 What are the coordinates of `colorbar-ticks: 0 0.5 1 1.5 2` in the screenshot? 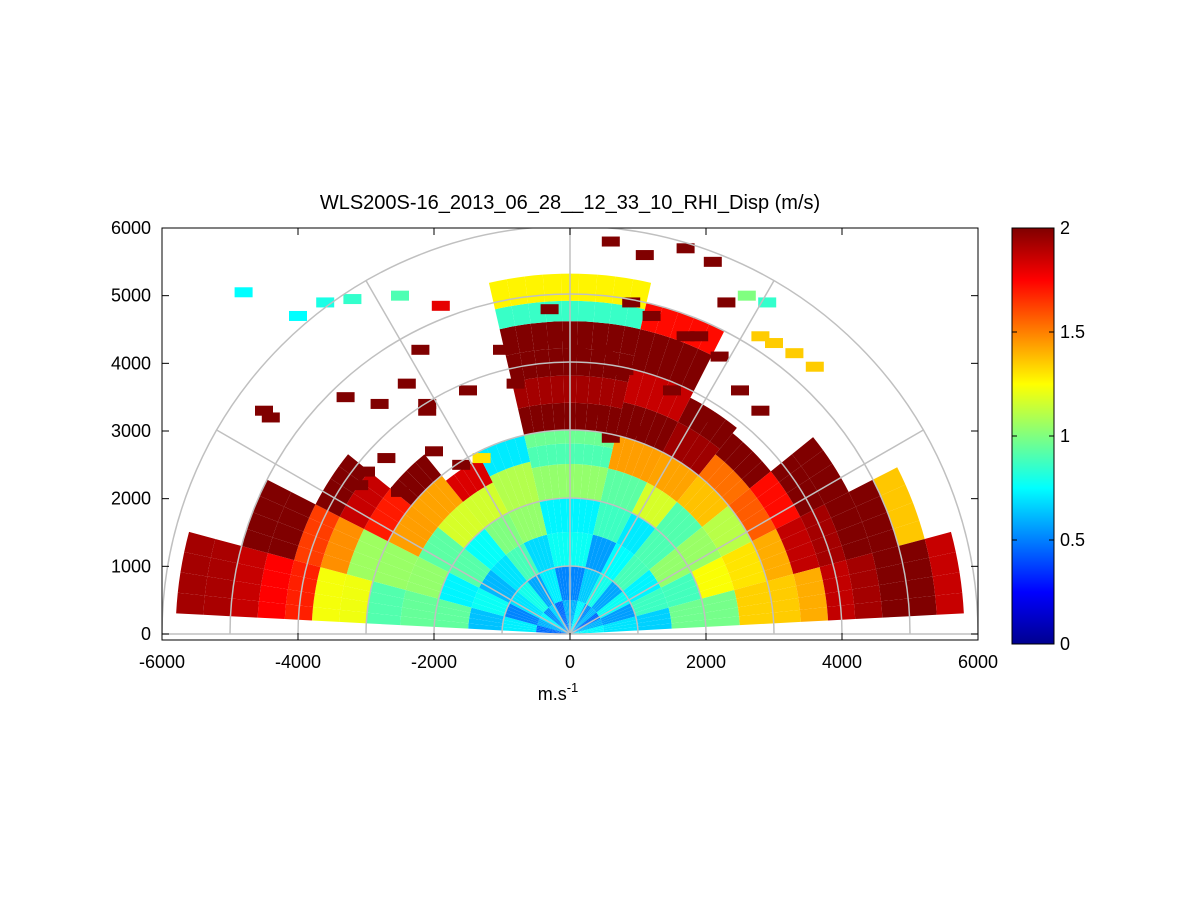 It's located at (1048, 436).